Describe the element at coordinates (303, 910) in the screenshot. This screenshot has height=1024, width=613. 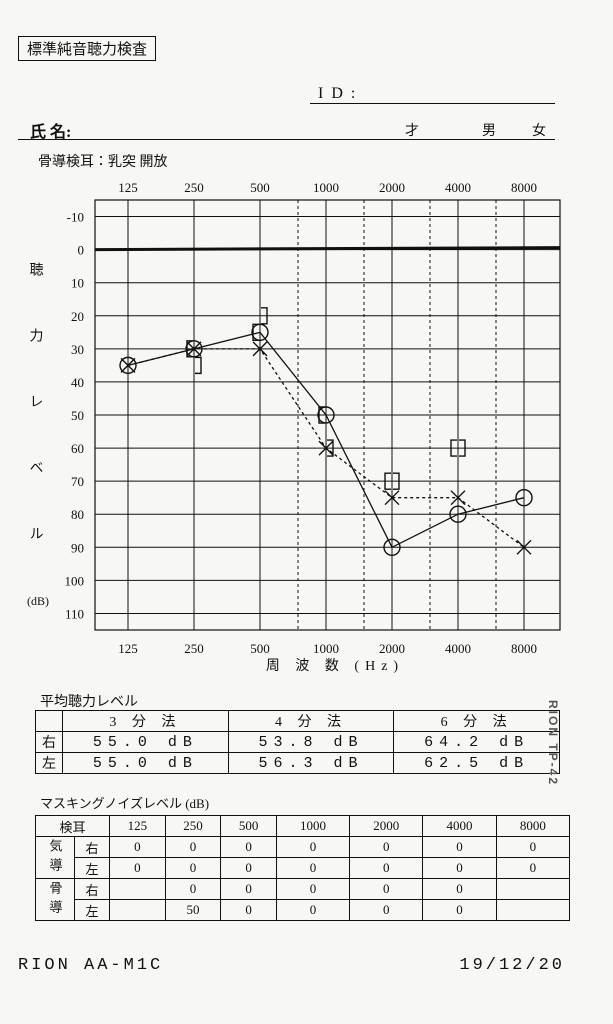
I see `table-row: 左 50 0 0 0 0` at that location.